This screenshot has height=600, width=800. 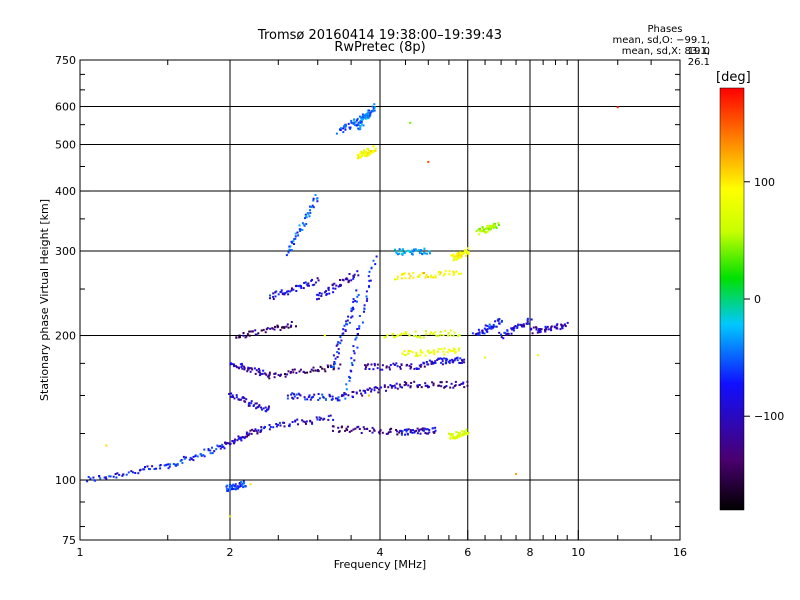 What do you see at coordinates (680, 552) in the screenshot?
I see `x-tick-label: 16` at bounding box center [680, 552].